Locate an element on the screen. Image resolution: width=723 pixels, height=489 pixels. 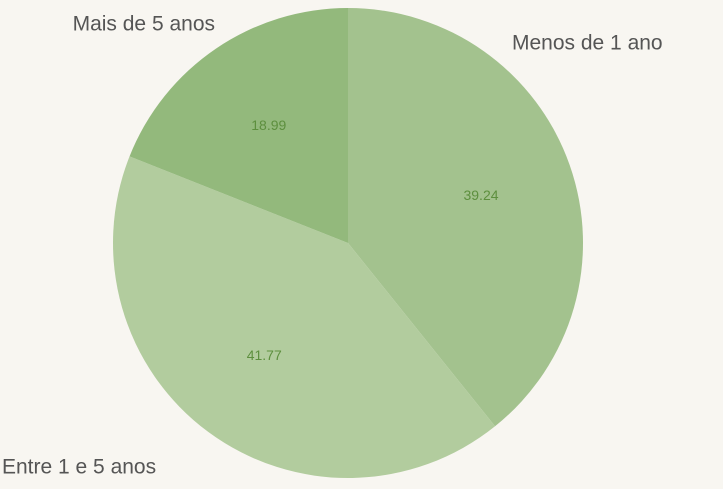
category-label: Menos de 1 ano is located at coordinates (587, 43).